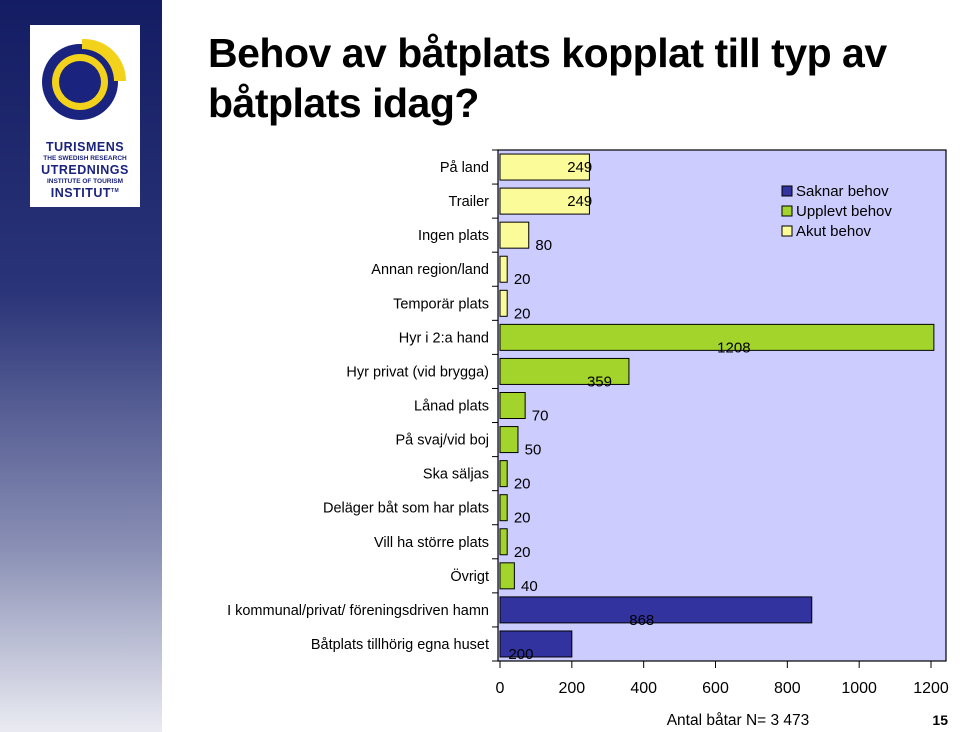 Image resolution: width=960 pixels, height=732 pixels. What do you see at coordinates (738, 720) in the screenshot?
I see `x-axis-title: Antal båtar N= 3 473` at bounding box center [738, 720].